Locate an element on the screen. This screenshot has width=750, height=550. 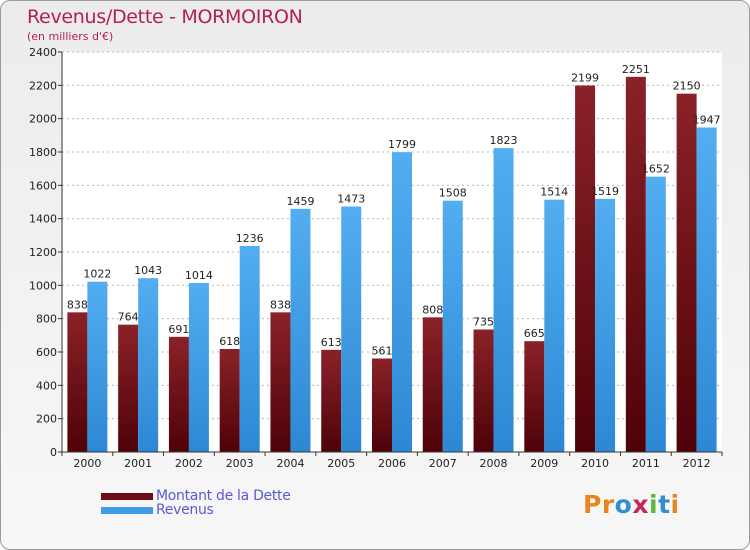
y-tick-label: 800 is located at coordinates (46, 319).